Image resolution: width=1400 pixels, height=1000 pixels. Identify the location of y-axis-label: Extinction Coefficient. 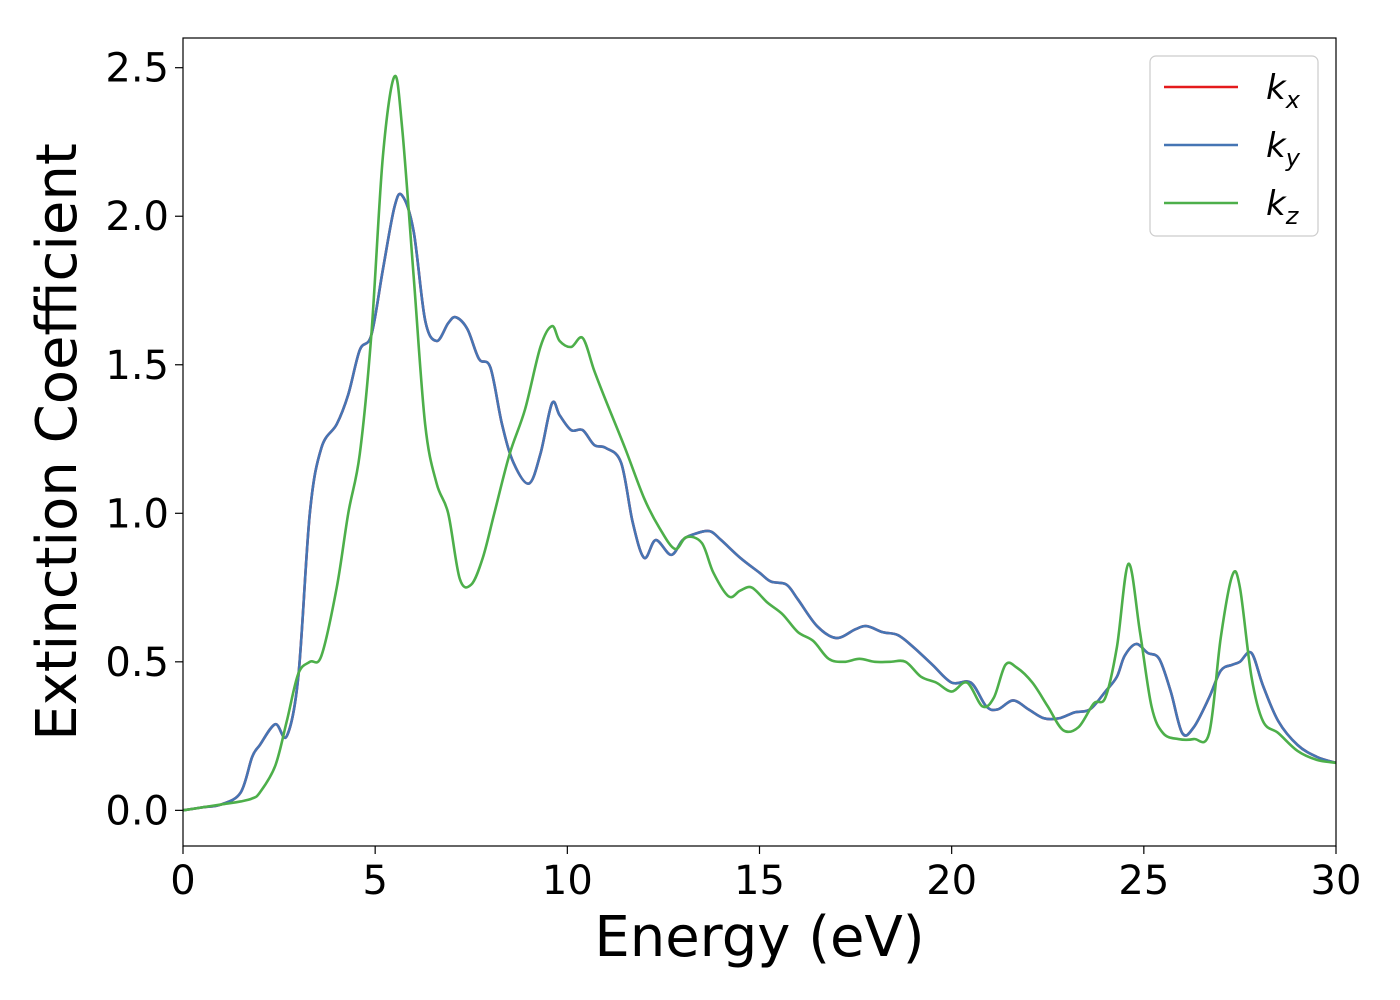
(57, 442).